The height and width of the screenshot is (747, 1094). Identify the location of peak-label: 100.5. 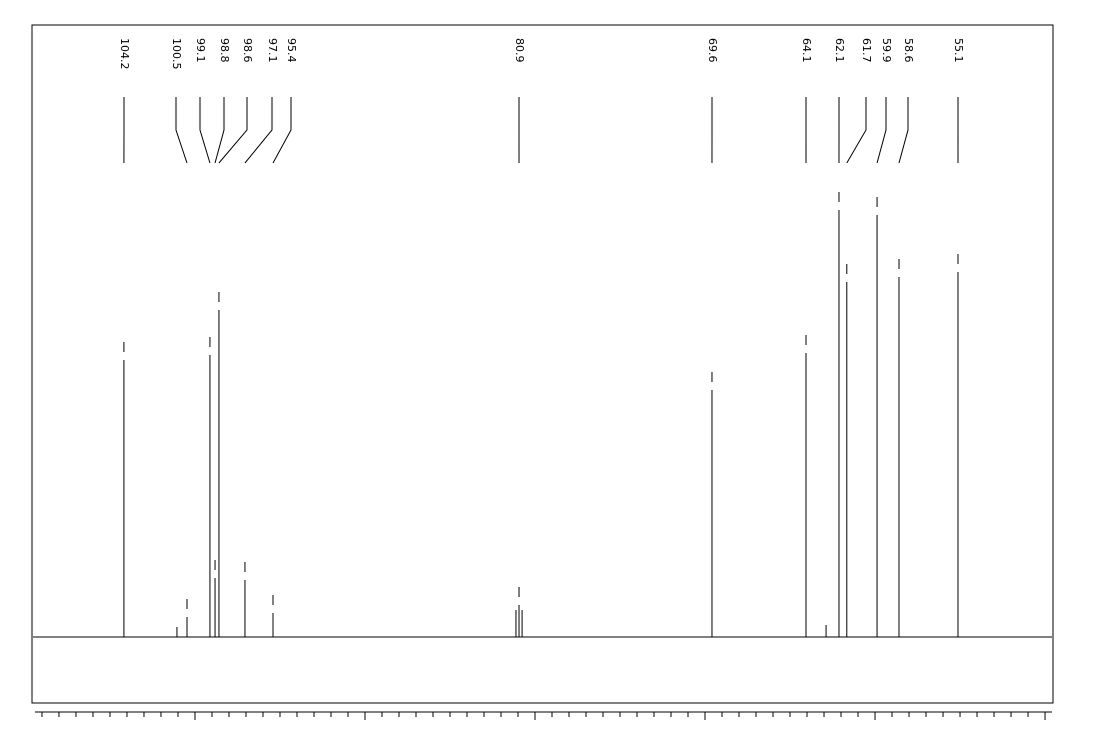
(176, 54).